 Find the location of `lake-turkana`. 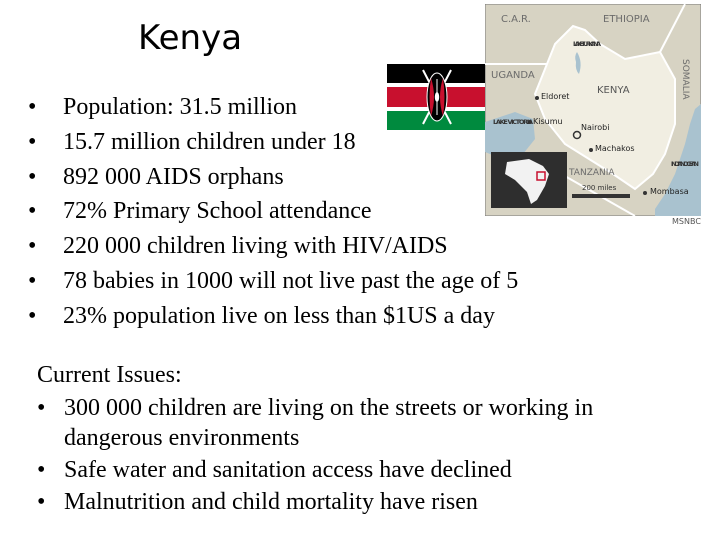

lake-turkana is located at coordinates (578, 63).